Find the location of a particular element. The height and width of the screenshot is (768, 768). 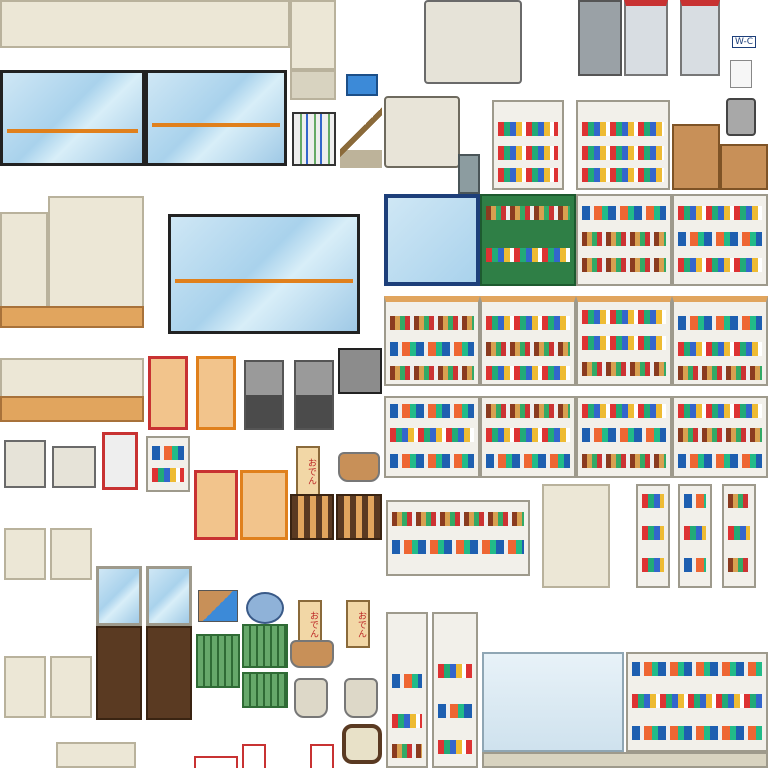

storage-drawer-icon is located at coordinates (313, 85).